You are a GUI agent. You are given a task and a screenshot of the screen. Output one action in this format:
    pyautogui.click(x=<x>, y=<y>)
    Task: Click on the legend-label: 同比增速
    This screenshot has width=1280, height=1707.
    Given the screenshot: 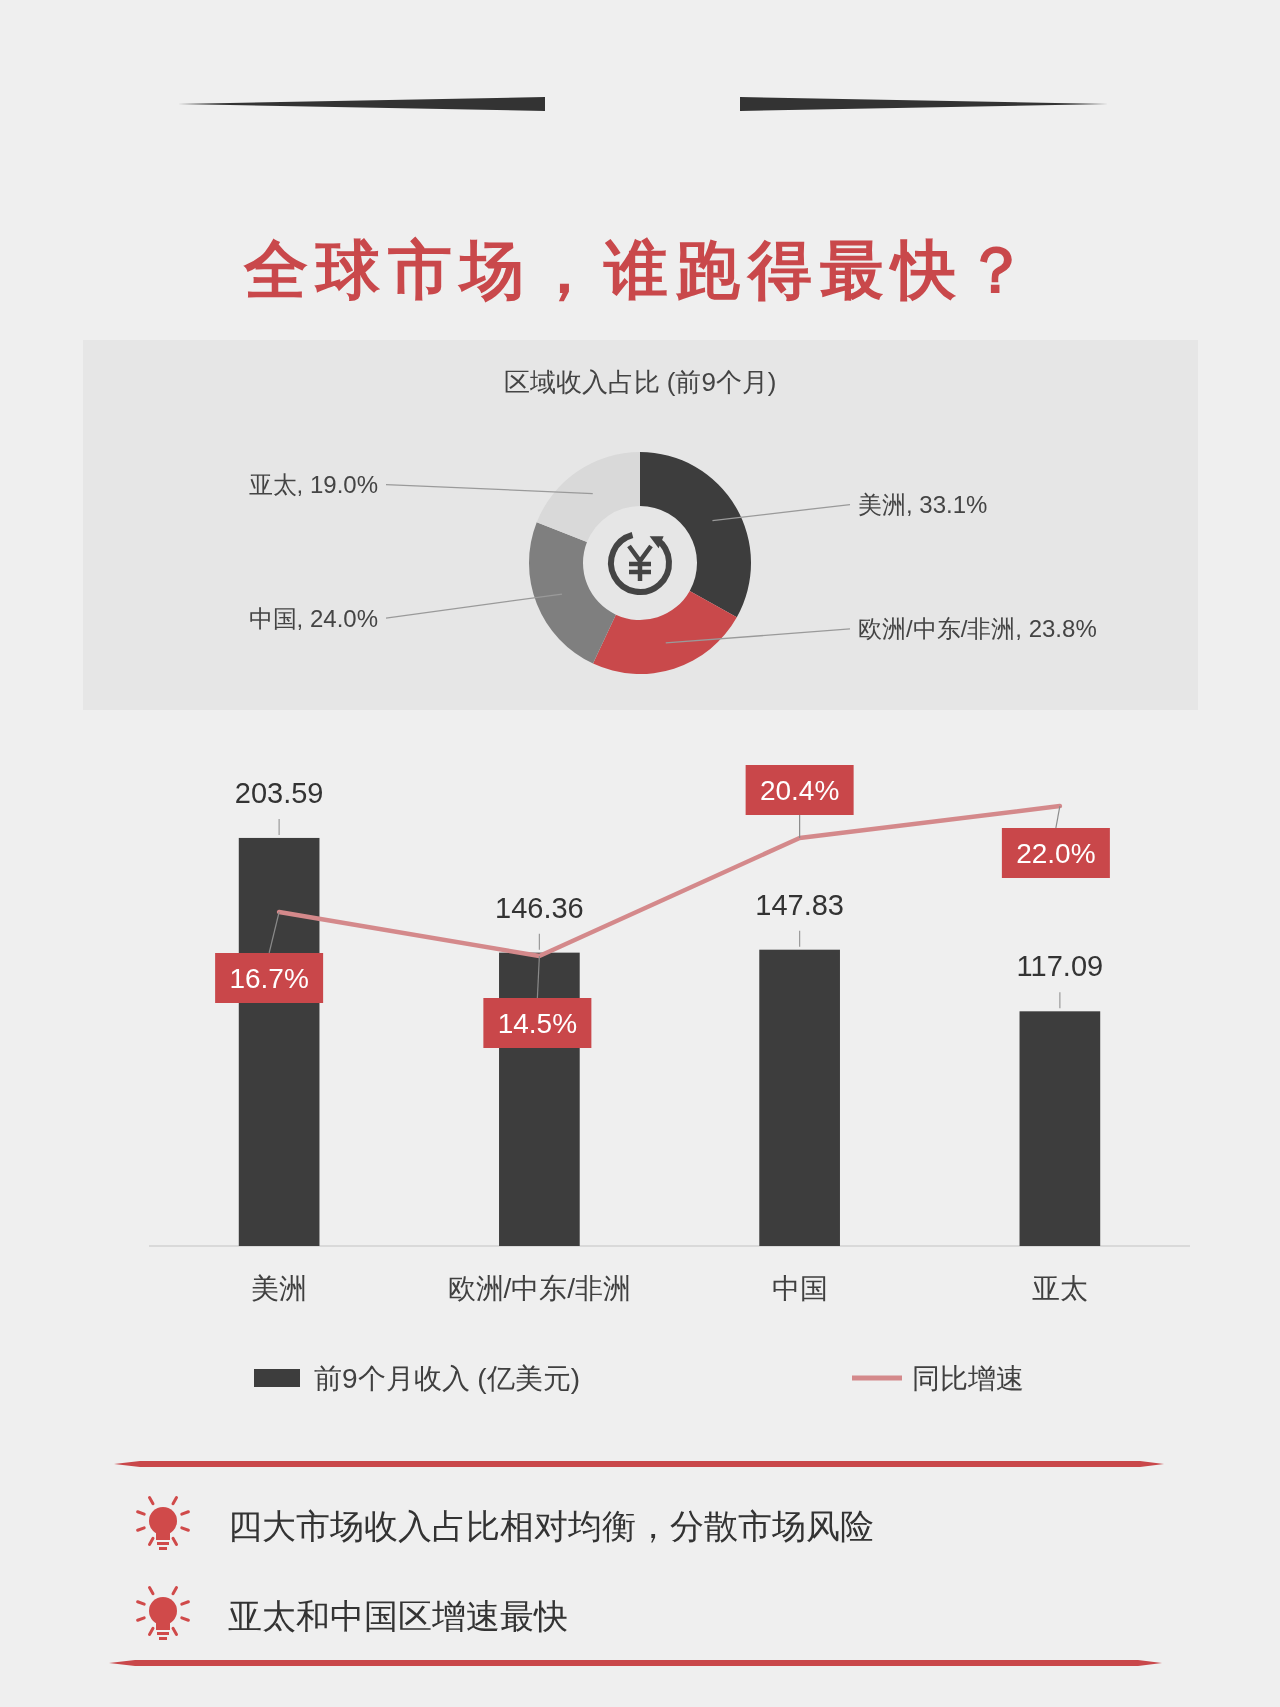 What is the action you would take?
    pyautogui.click(x=968, y=1378)
    